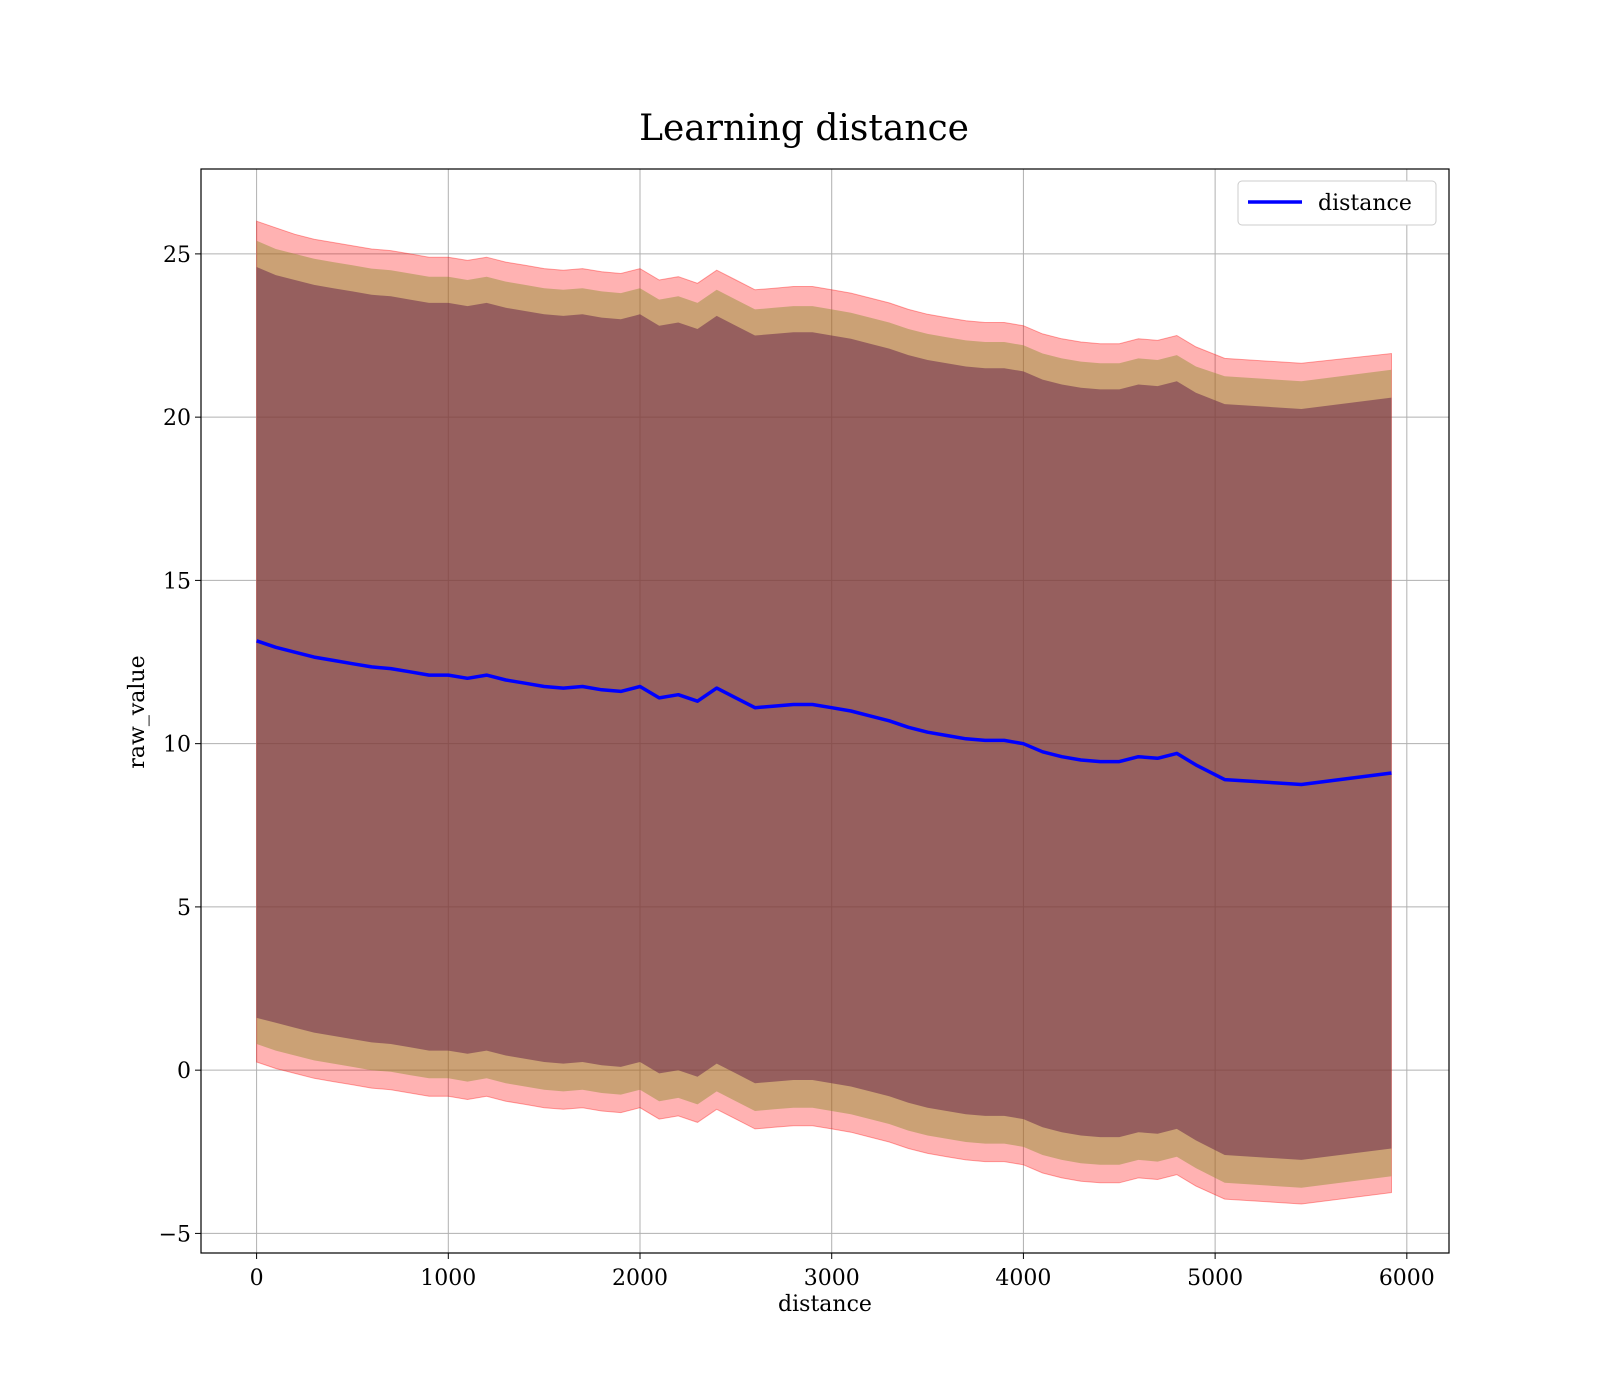  What do you see at coordinates (177, 255) in the screenshot?
I see `y-tick-label: 25` at bounding box center [177, 255].